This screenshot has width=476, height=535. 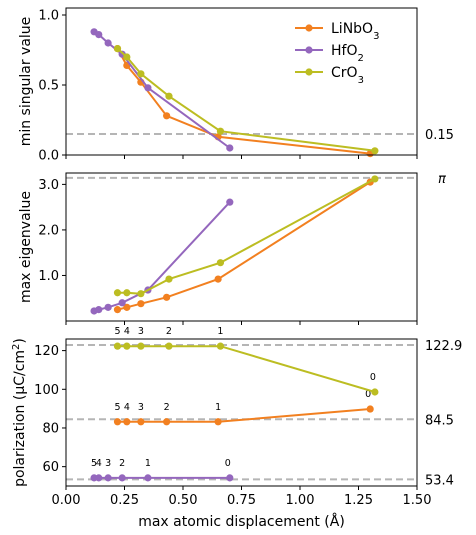 What do you see at coordinates (66, 500) in the screenshot?
I see `x-tick-label: 0.00` at bounding box center [66, 500].